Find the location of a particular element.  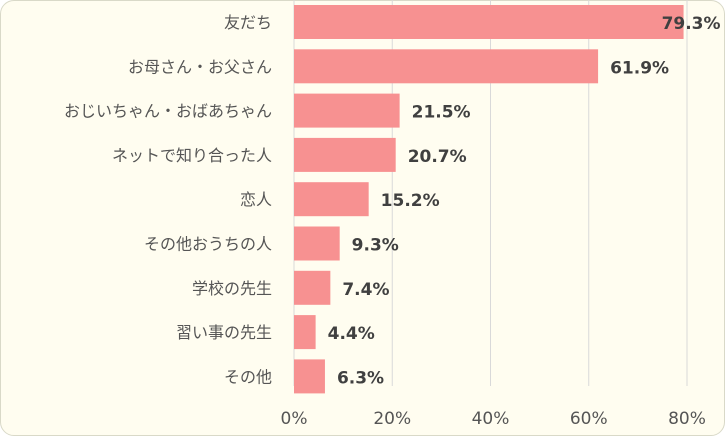

category-label: 習い事の先生 is located at coordinates (224, 332).